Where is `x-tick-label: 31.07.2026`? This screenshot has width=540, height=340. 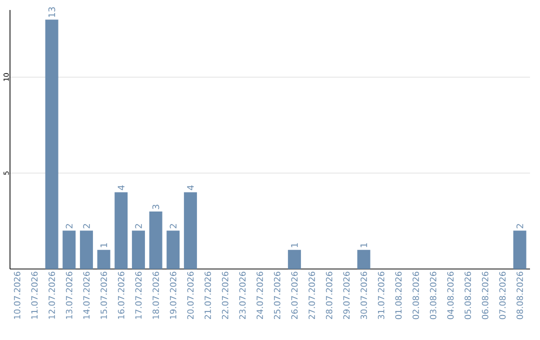 x-tick-label: 31.07.2026 is located at coordinates (381, 296).